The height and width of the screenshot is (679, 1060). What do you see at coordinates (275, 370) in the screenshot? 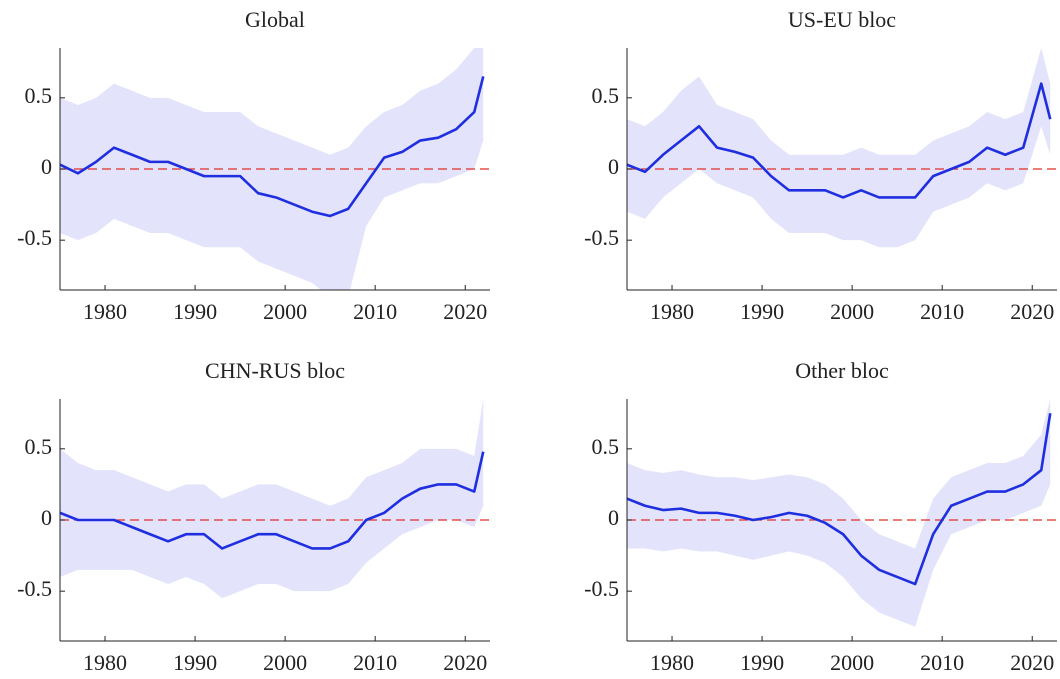
I see `subplot-title: CHN-RUS bloc` at bounding box center [275, 370].